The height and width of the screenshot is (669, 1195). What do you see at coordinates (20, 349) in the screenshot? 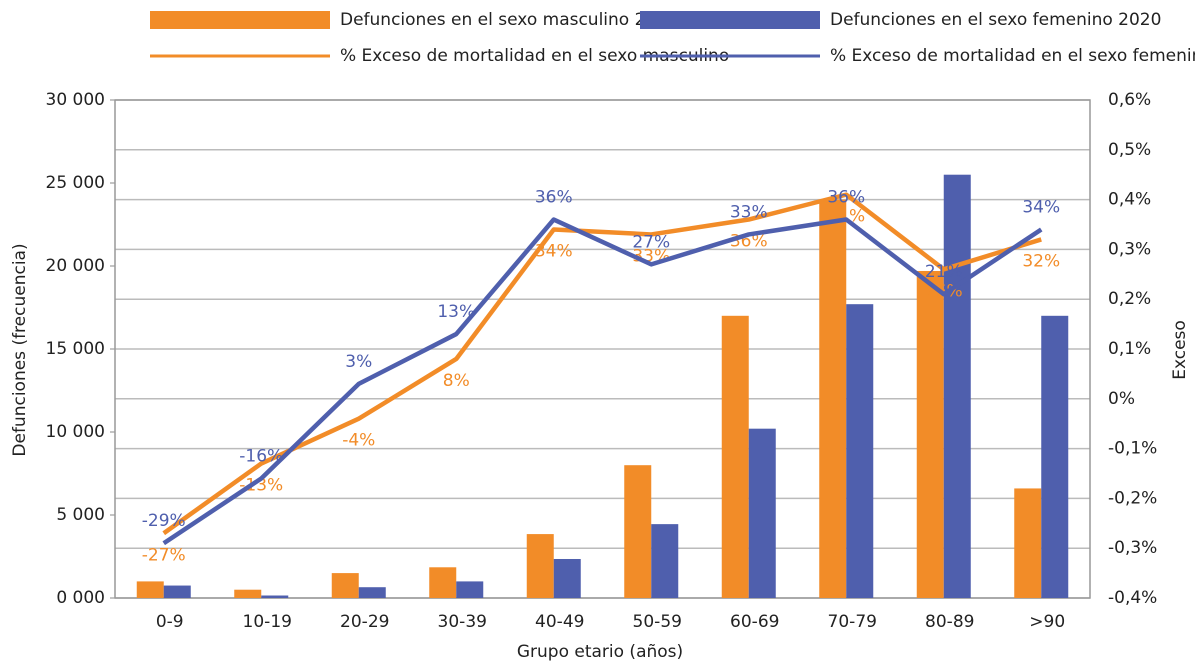
I see `y-axis-title: Defunciones (frecuencia)` at bounding box center [20, 349].